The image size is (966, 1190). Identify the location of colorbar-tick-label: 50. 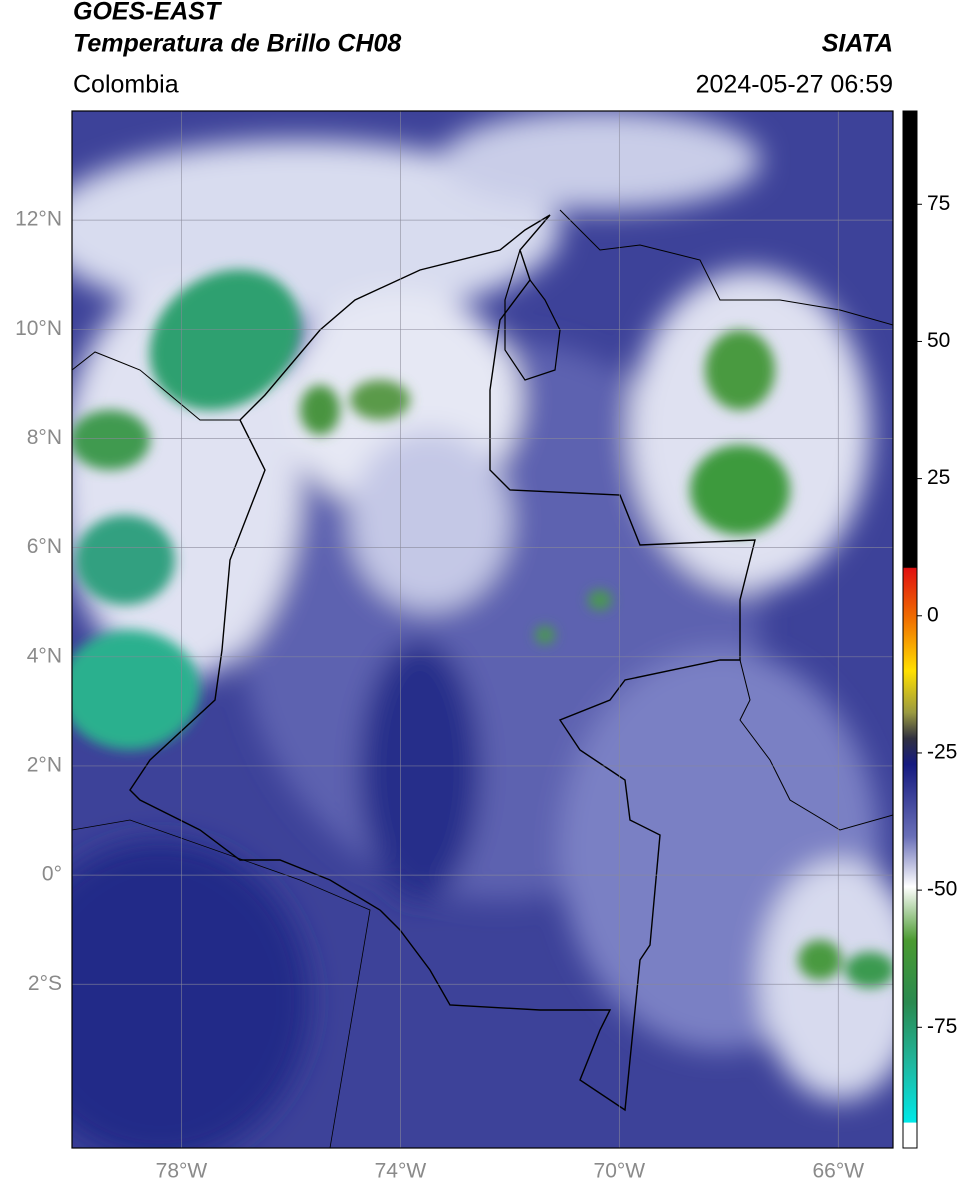
(938, 340).